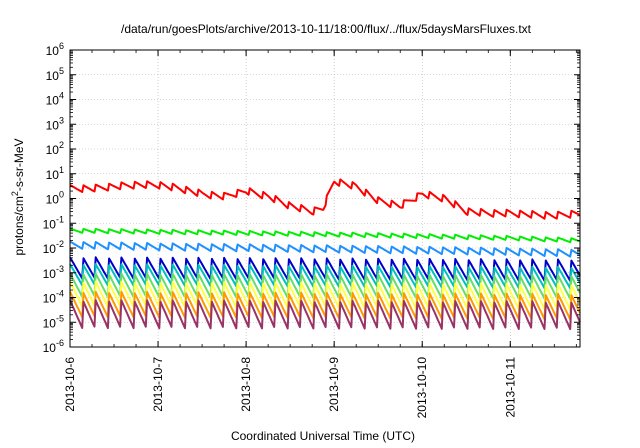 The width and height of the screenshot is (640, 448). What do you see at coordinates (53, 247) in the screenshot?
I see `y-tick-label: 10⁻²` at bounding box center [53, 247].